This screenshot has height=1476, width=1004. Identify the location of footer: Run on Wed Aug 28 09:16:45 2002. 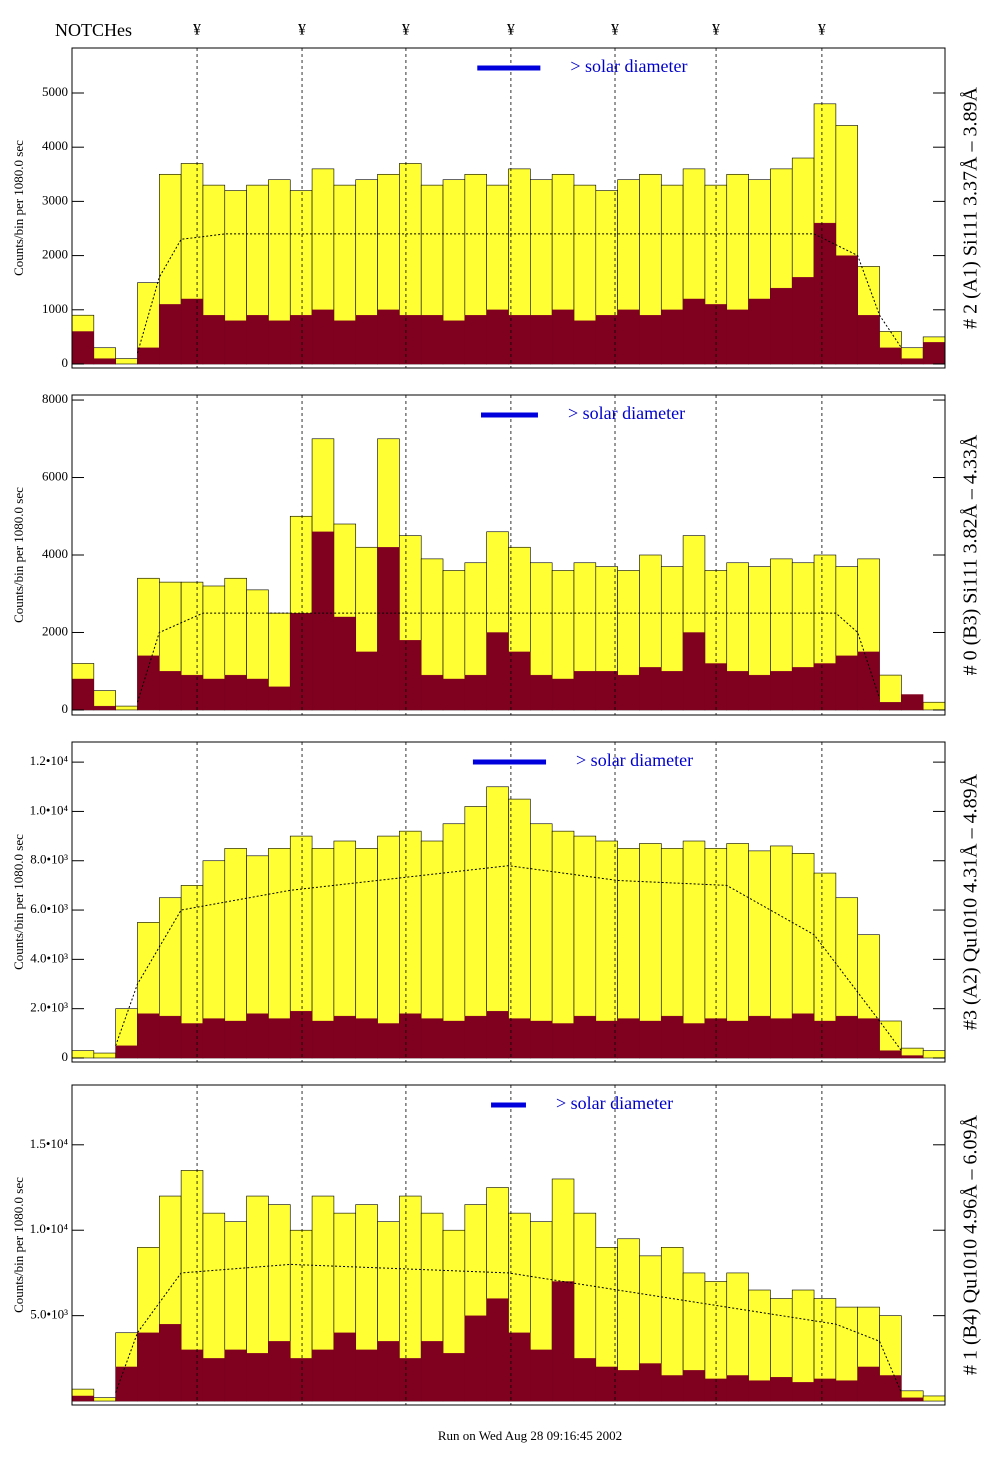
(530, 1435).